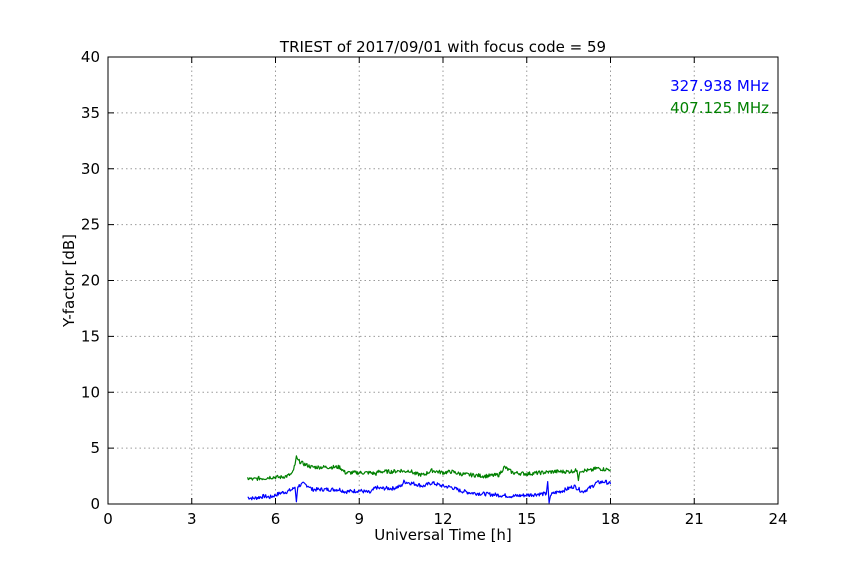 This screenshot has height=576, width=864. Describe the element at coordinates (359, 519) in the screenshot. I see `x-tick-label: 9` at that location.